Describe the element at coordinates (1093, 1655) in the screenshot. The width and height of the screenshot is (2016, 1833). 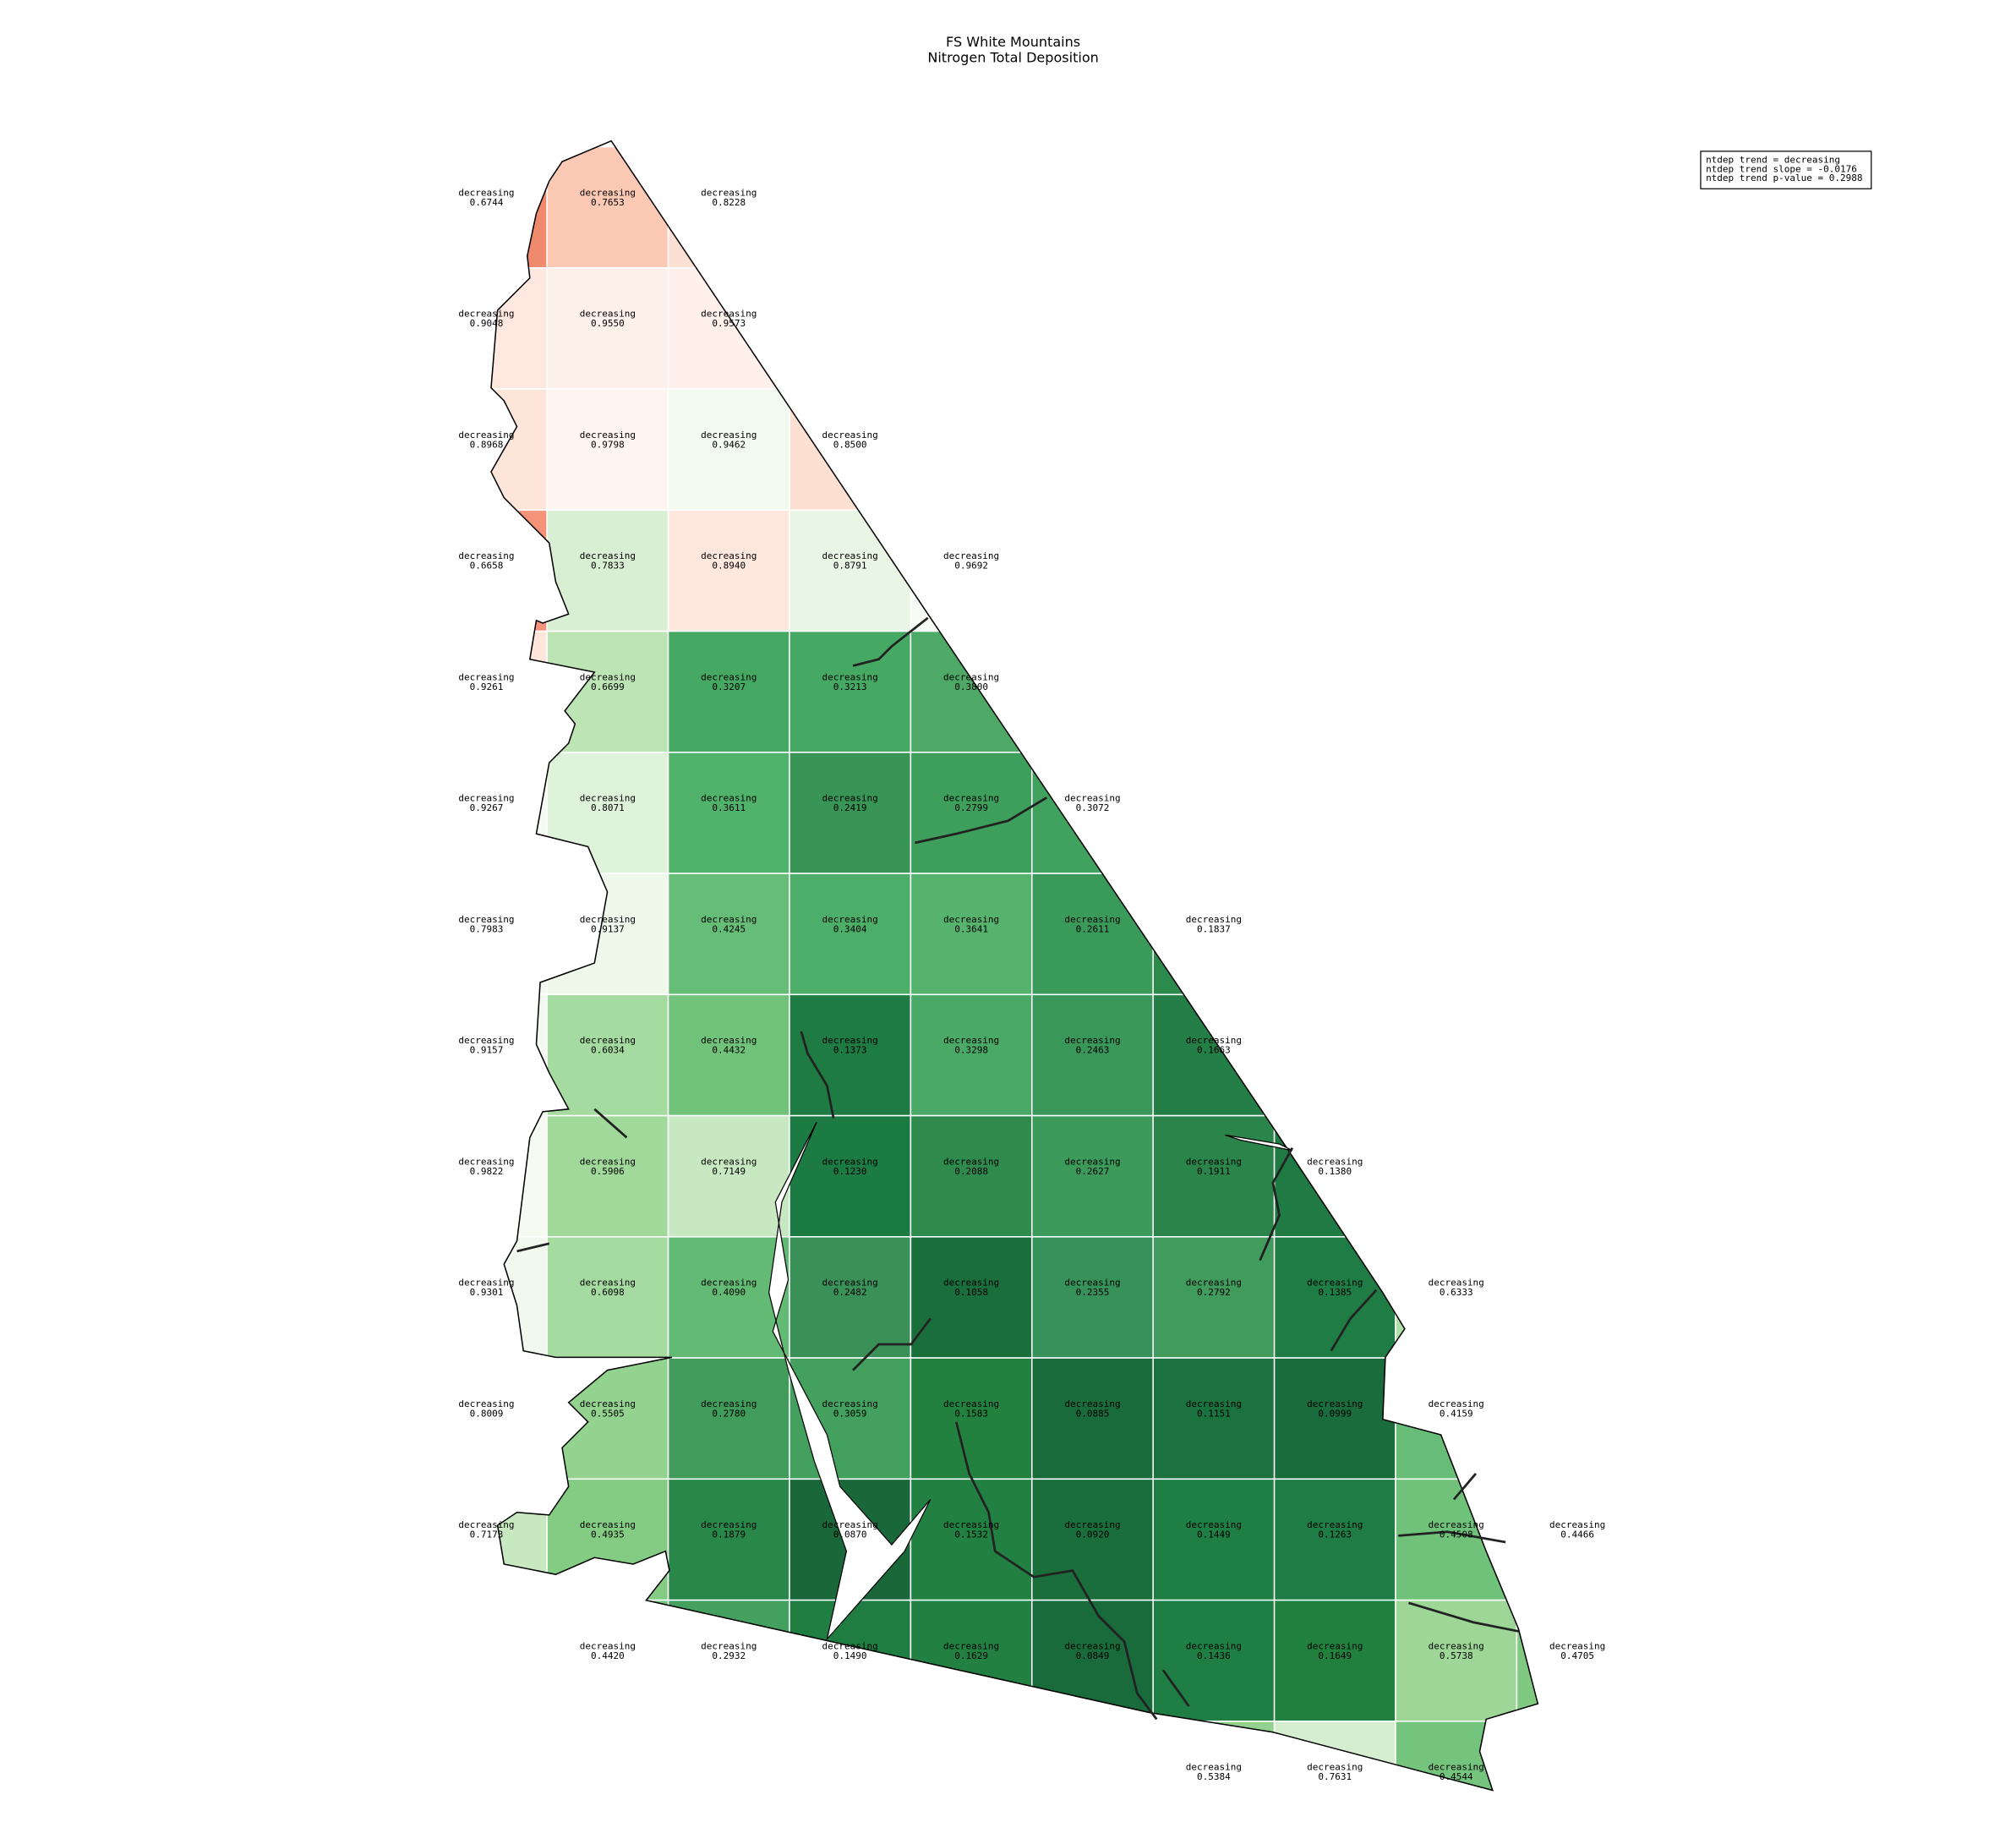
I see `cell-value: 0.0849` at that location.